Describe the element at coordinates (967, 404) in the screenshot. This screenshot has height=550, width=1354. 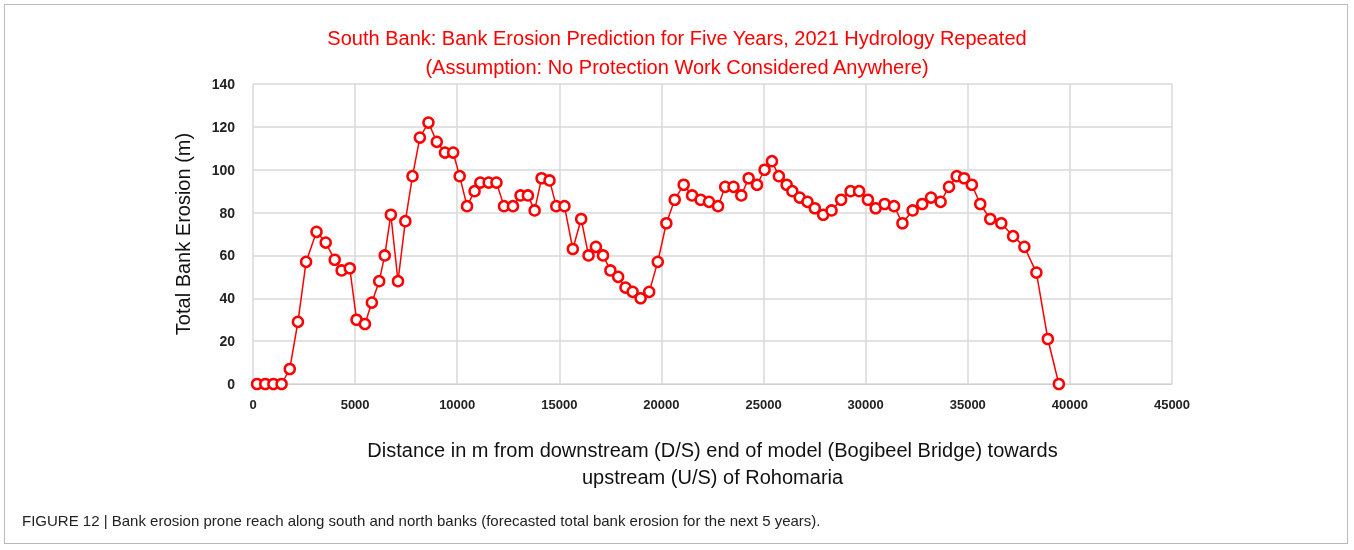
I see `x-tick-label: 35000` at that location.